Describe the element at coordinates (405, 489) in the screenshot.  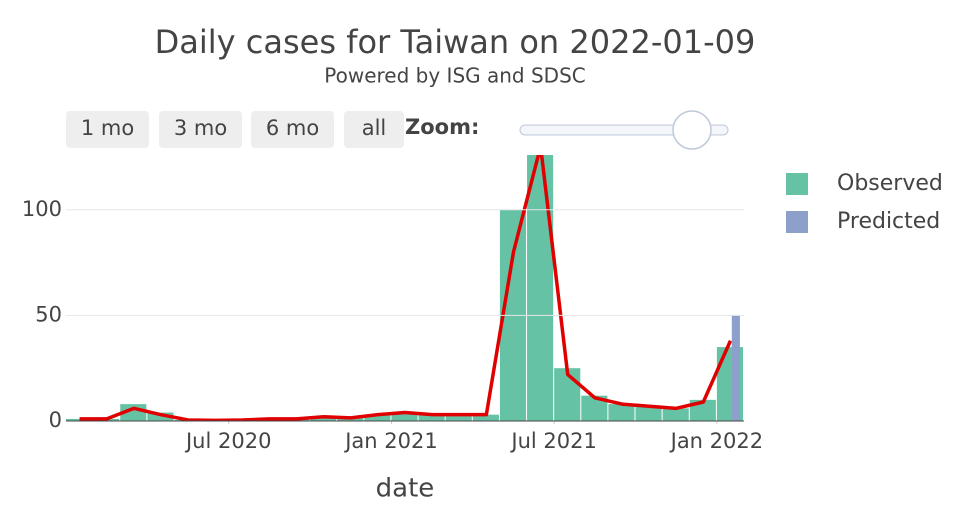
I see `x-axis-title: date` at that location.